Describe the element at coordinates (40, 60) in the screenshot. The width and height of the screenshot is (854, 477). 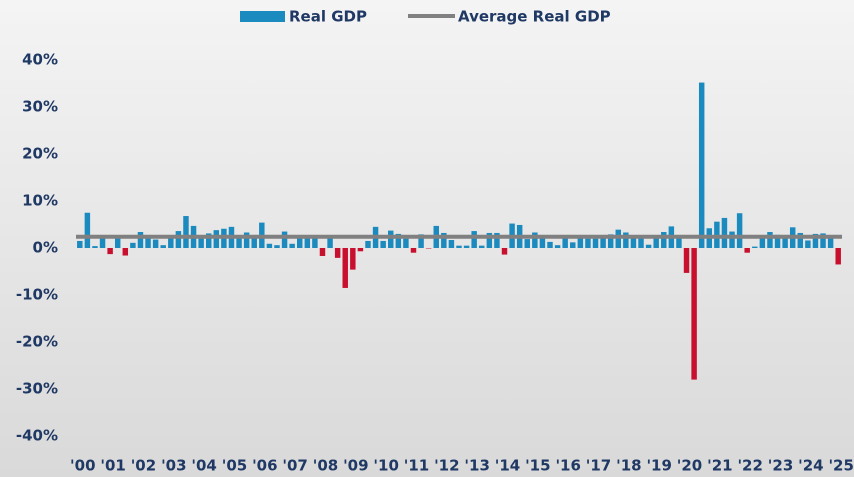
I see `y-tick-label: 40%` at that location.